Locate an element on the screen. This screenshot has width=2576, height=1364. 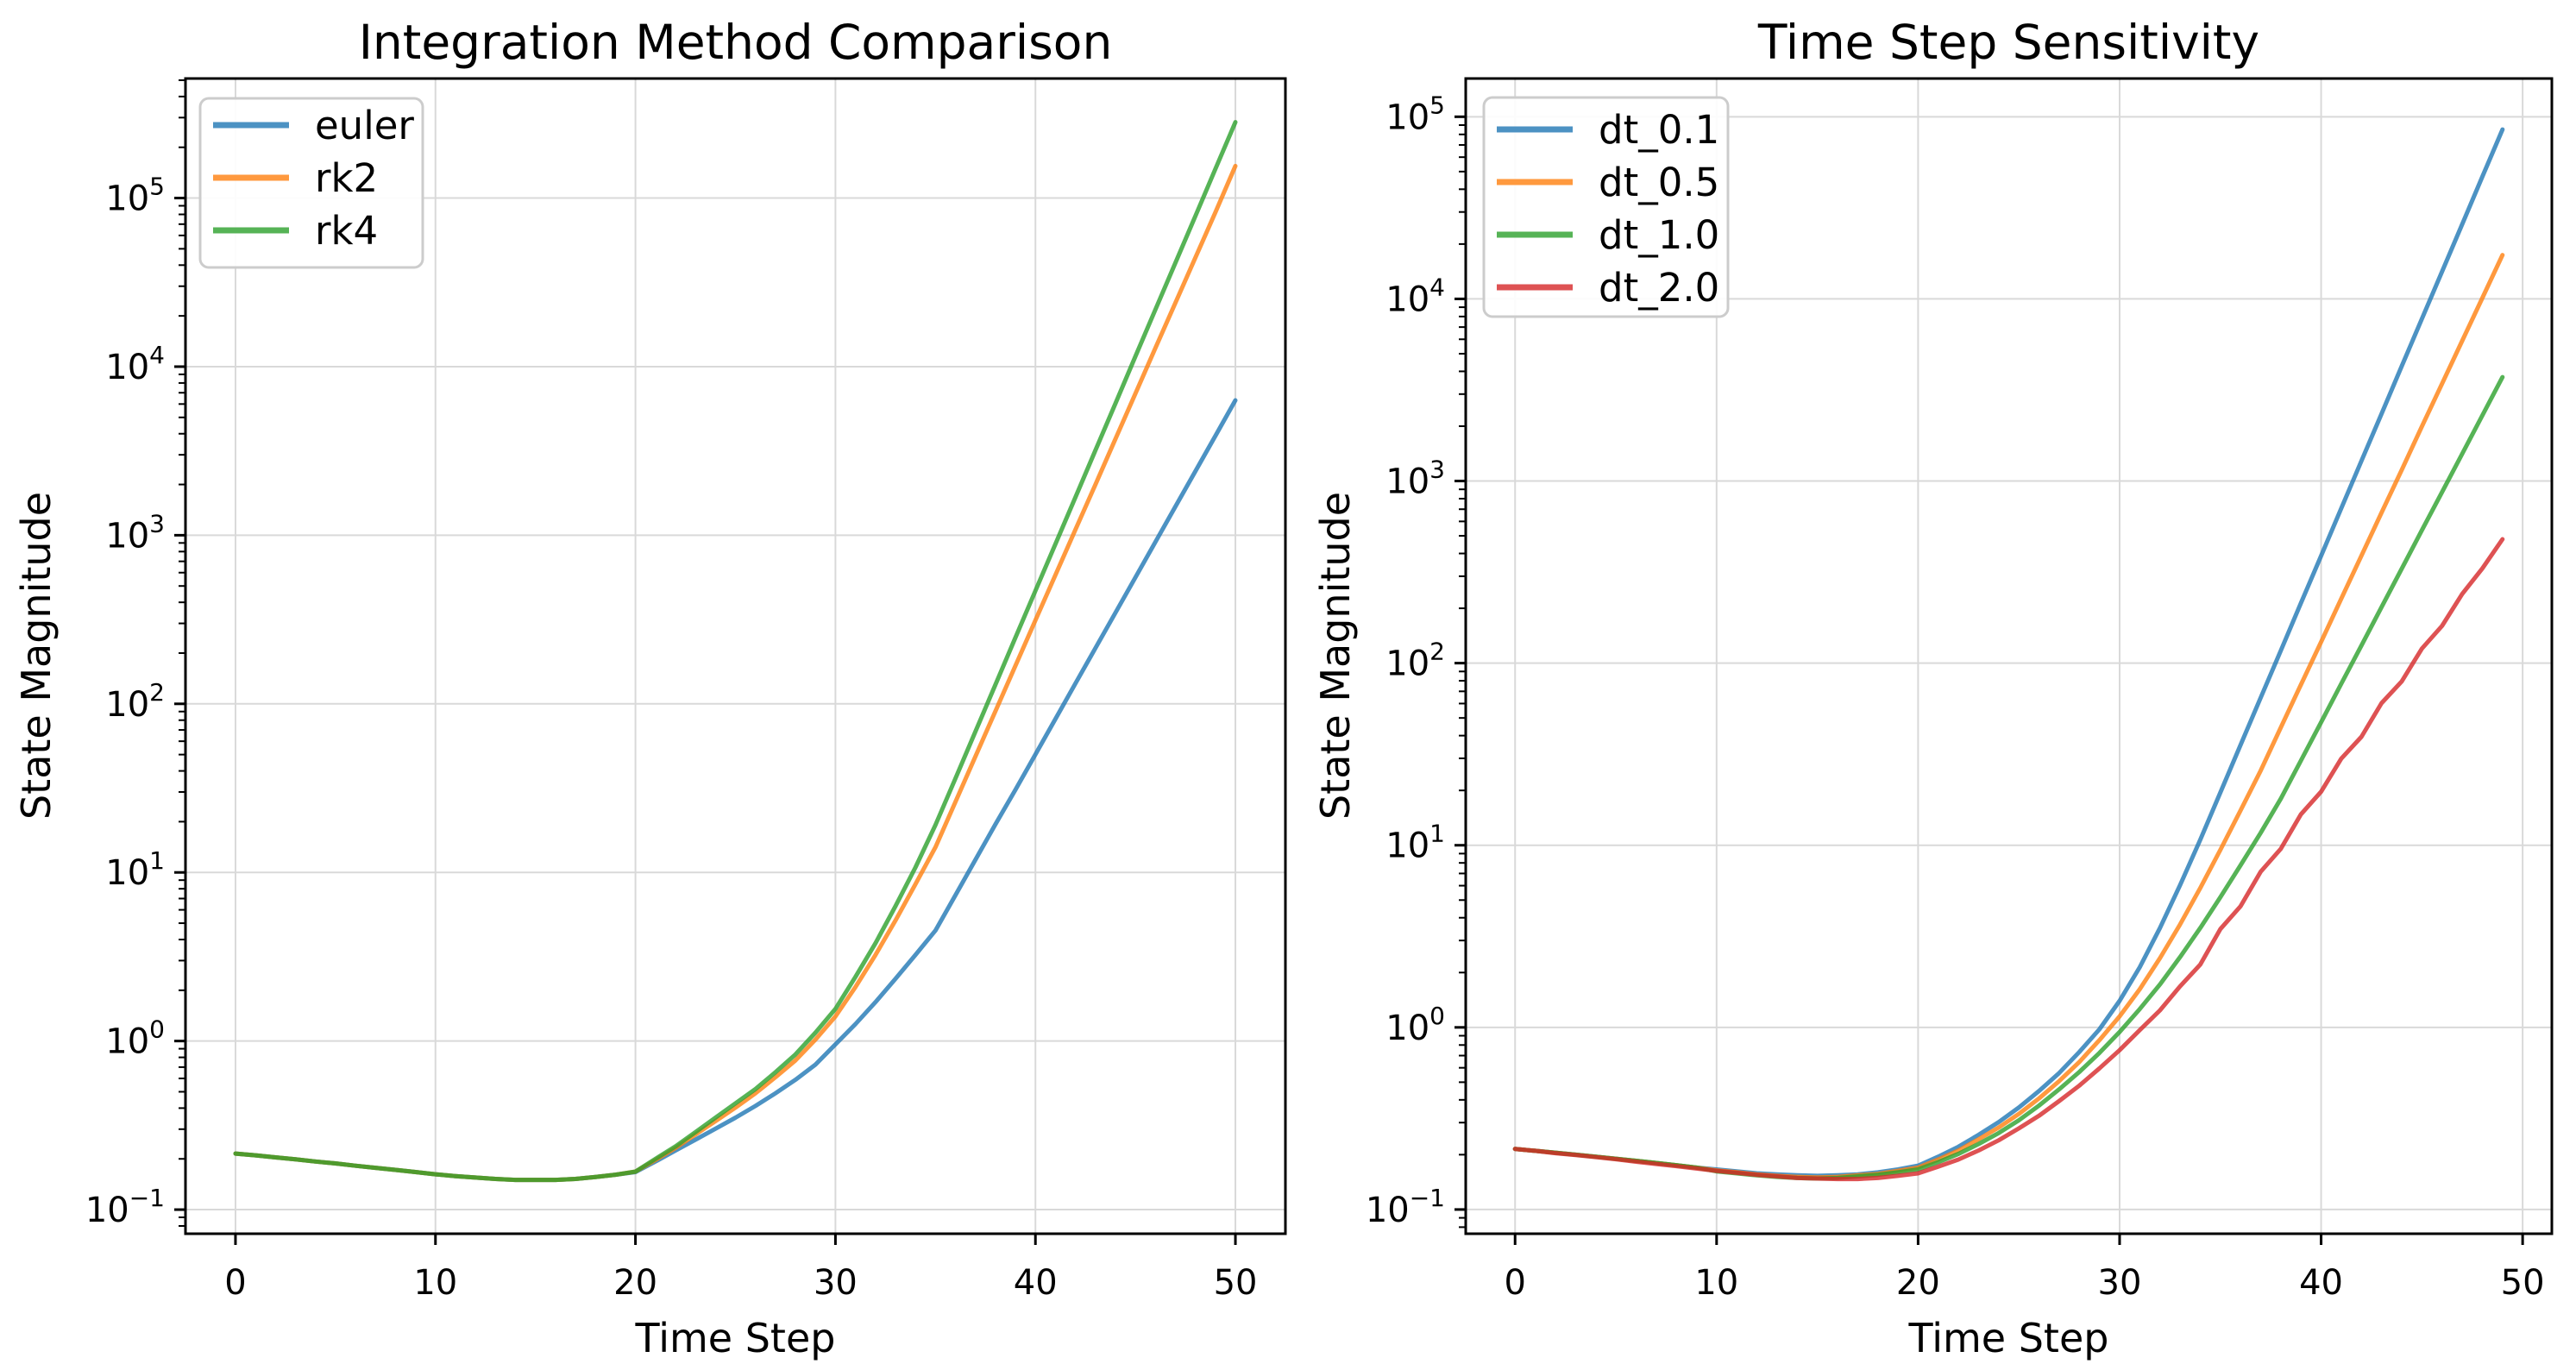
legend-label-dt_1.0: dt_1.0 is located at coordinates (1659, 235).